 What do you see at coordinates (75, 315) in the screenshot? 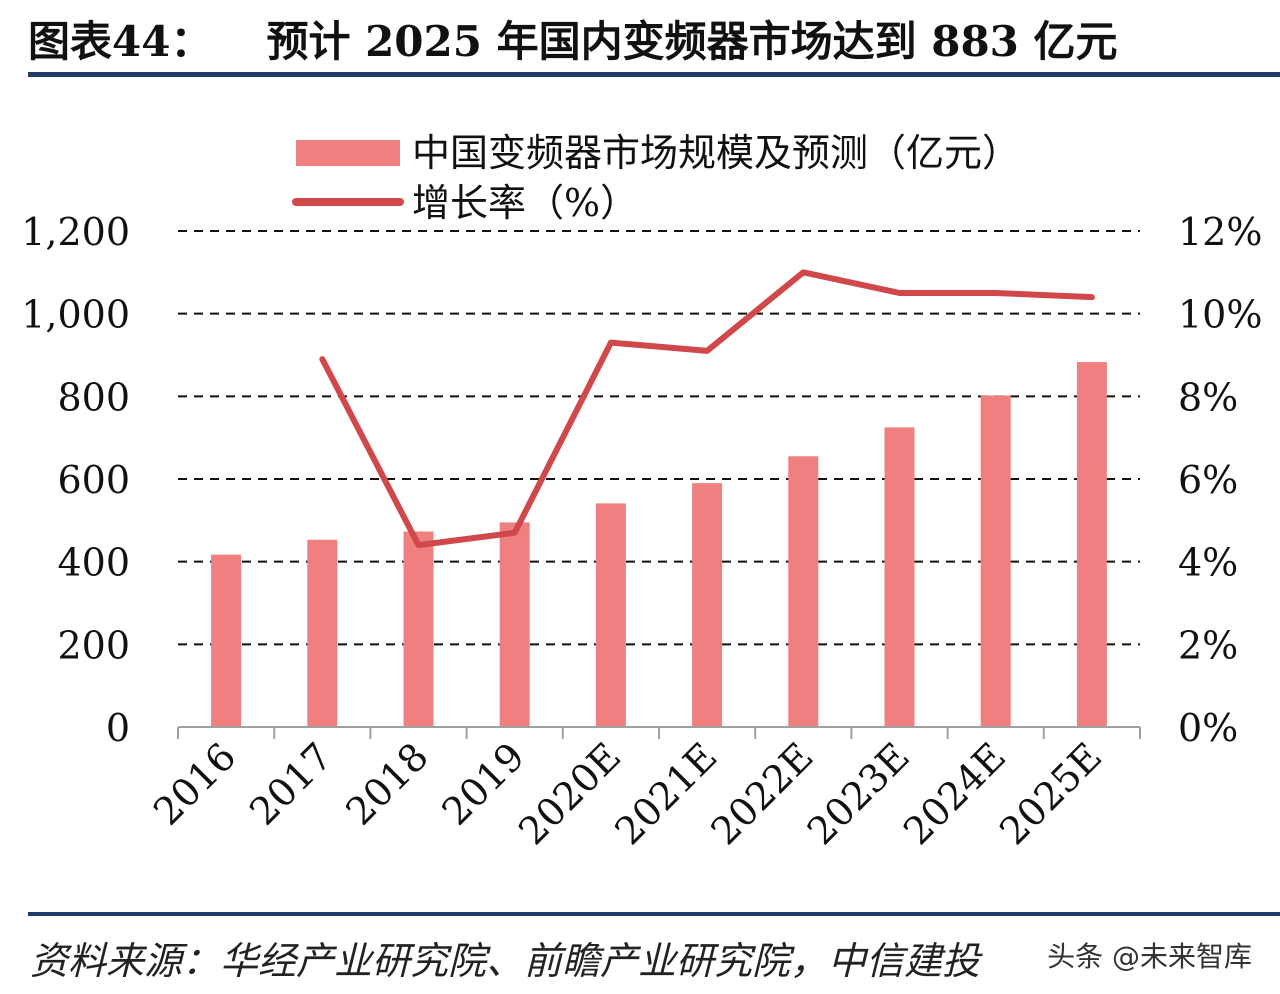
I see `y-left-tick-label: 1,000` at bounding box center [75, 315].